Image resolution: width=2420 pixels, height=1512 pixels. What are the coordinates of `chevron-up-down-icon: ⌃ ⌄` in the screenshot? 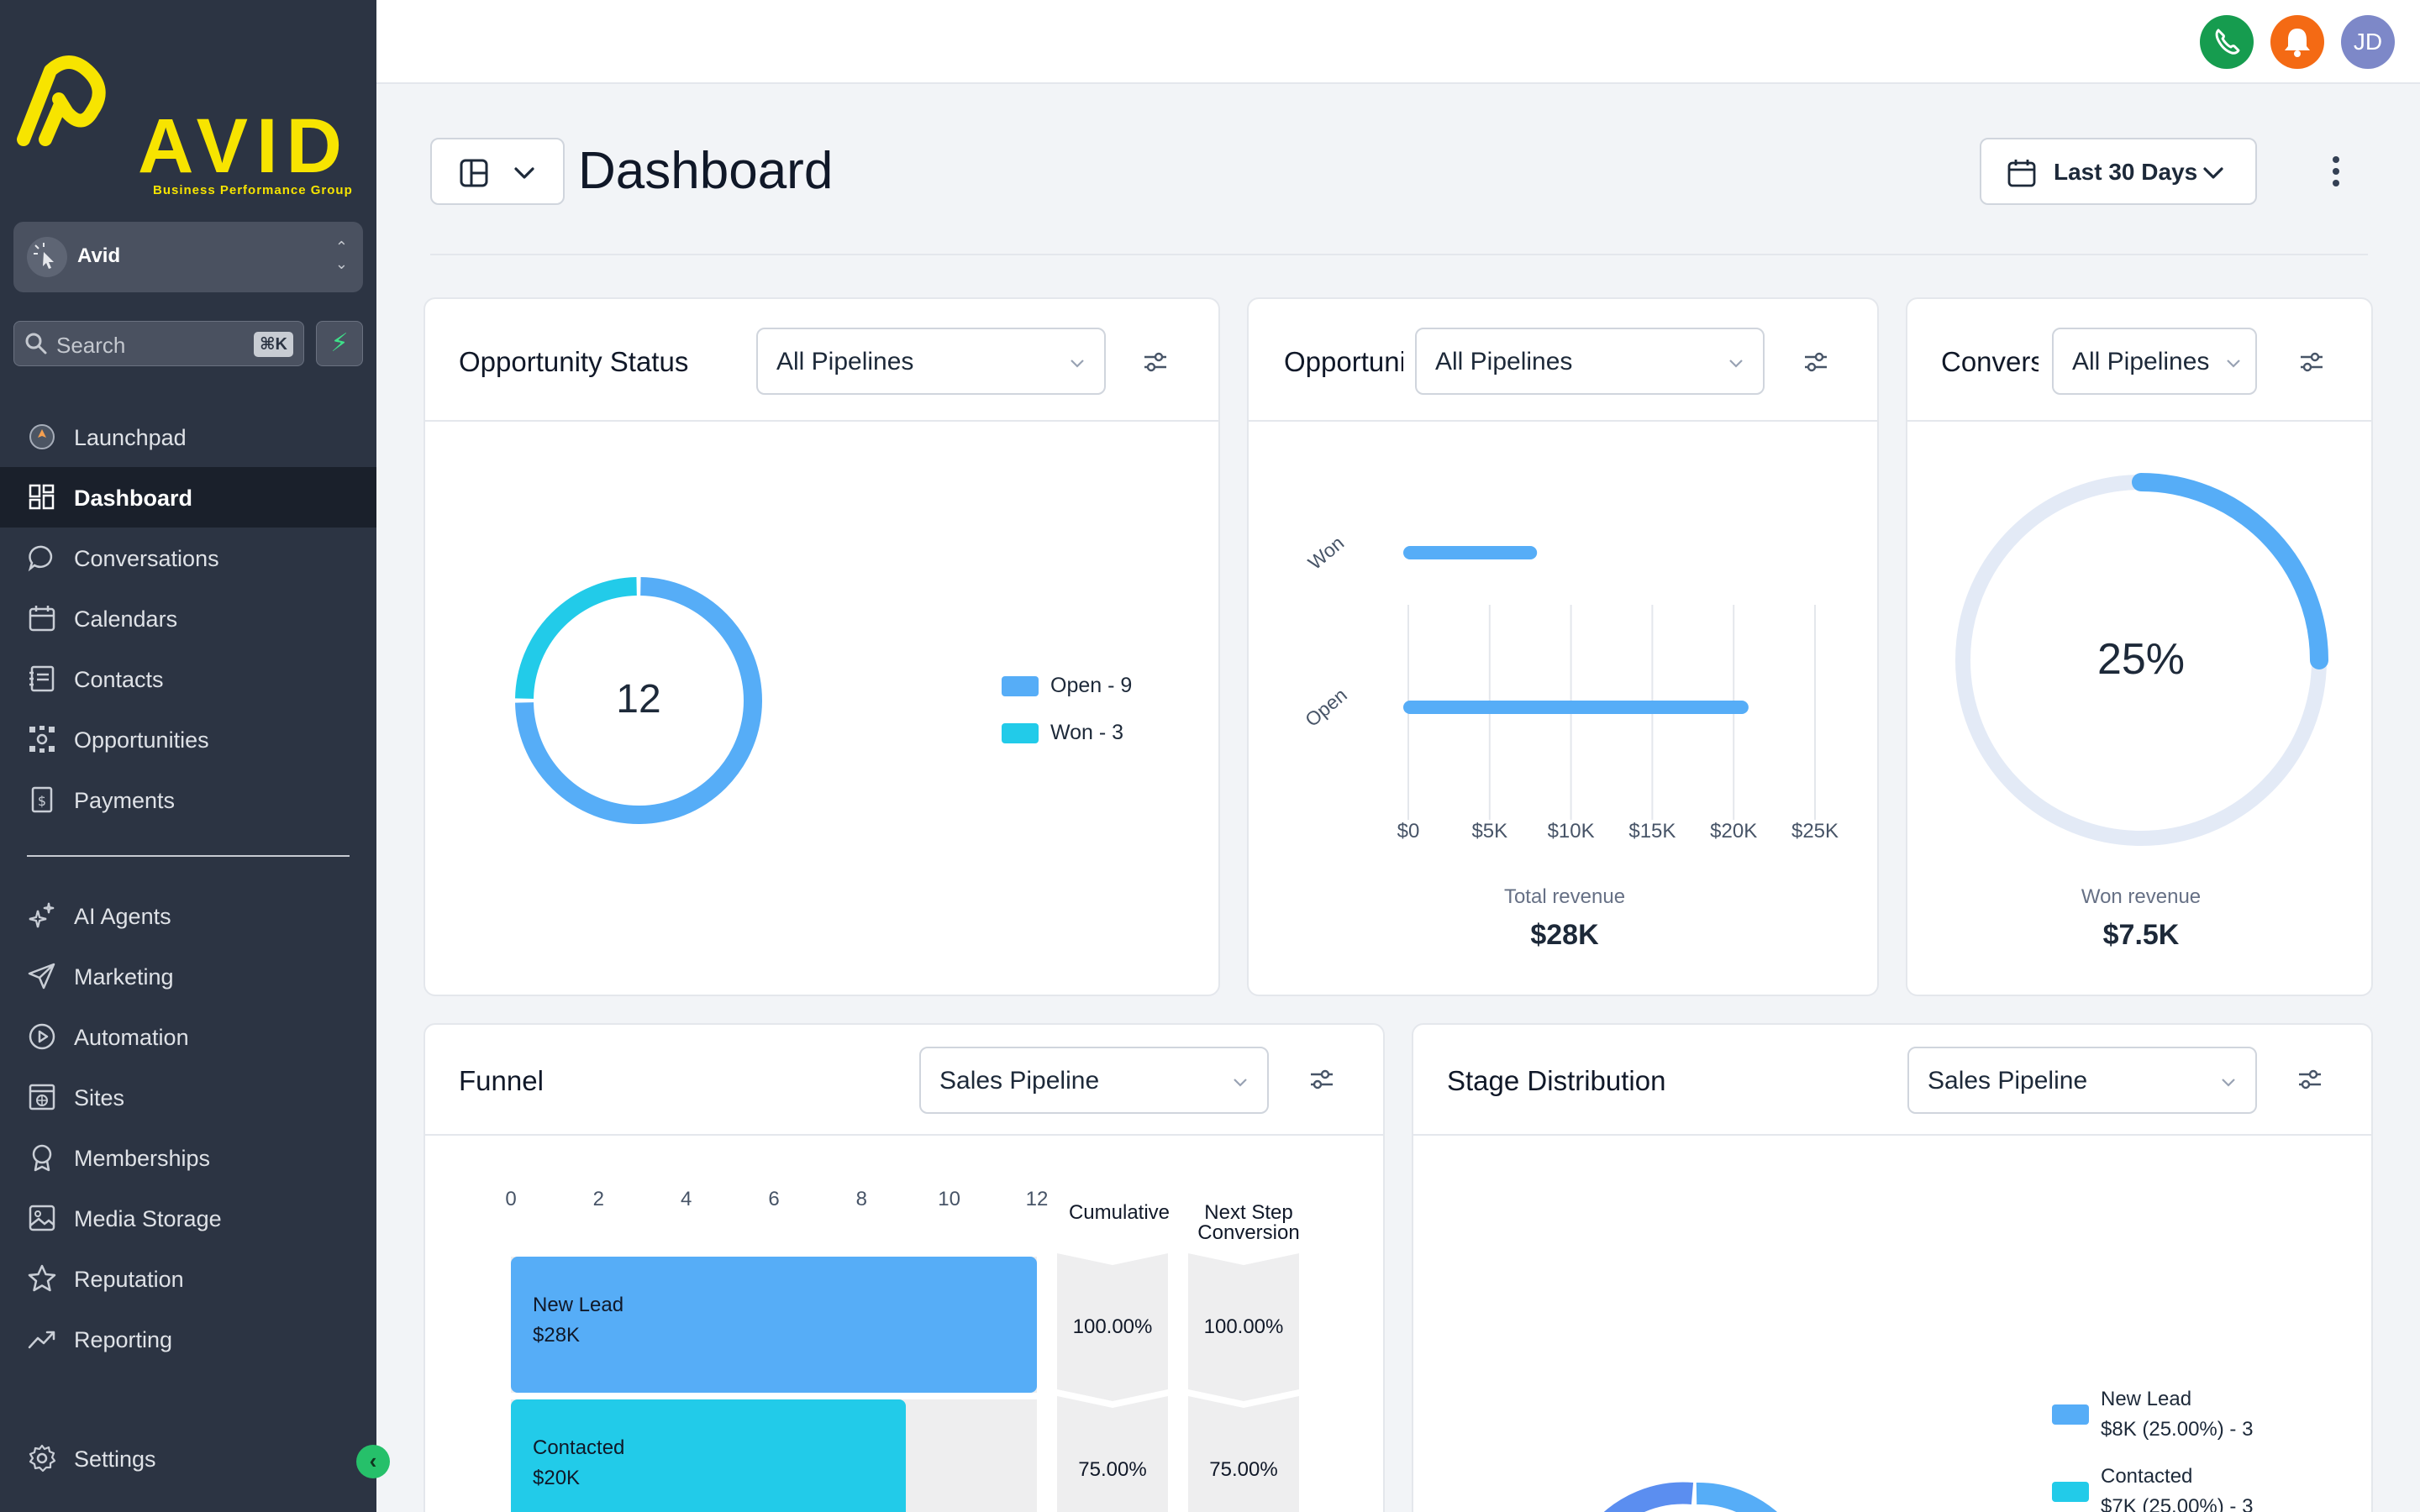 It's located at (341, 255).